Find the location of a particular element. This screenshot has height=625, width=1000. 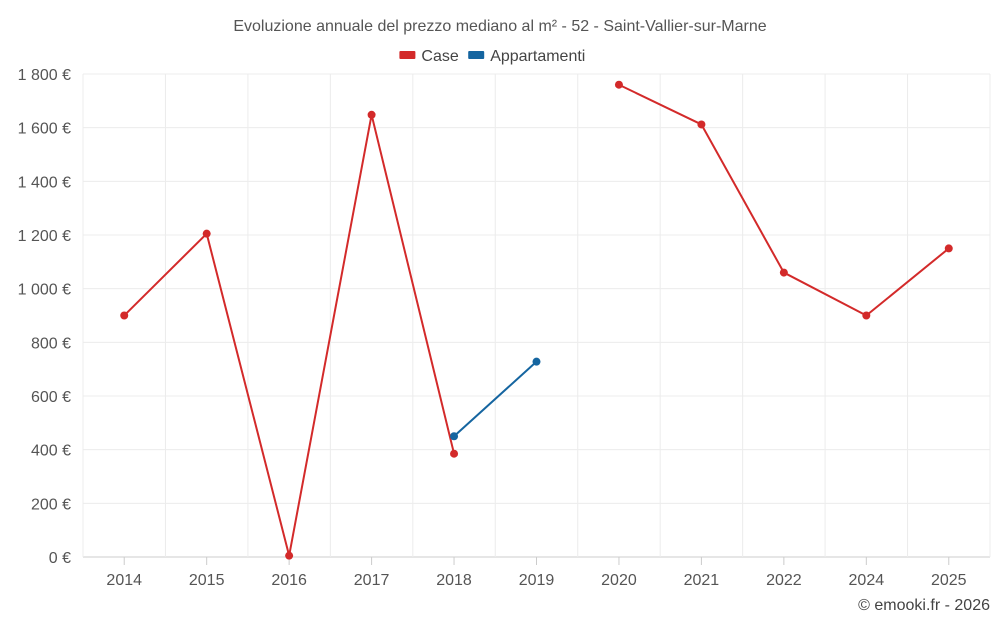

series-appartamenti is located at coordinates (495, 399).